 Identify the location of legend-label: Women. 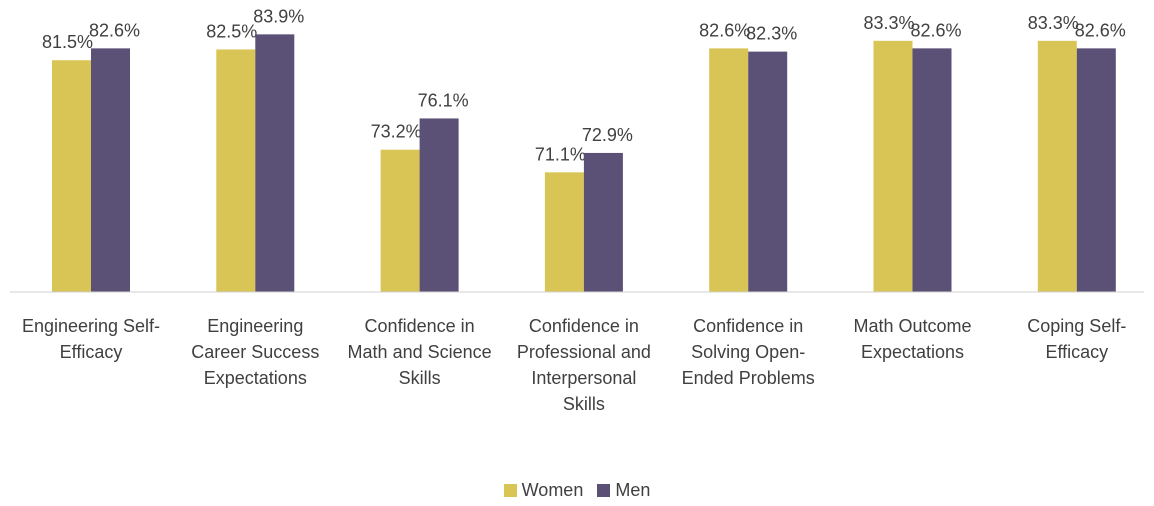
(552, 490).